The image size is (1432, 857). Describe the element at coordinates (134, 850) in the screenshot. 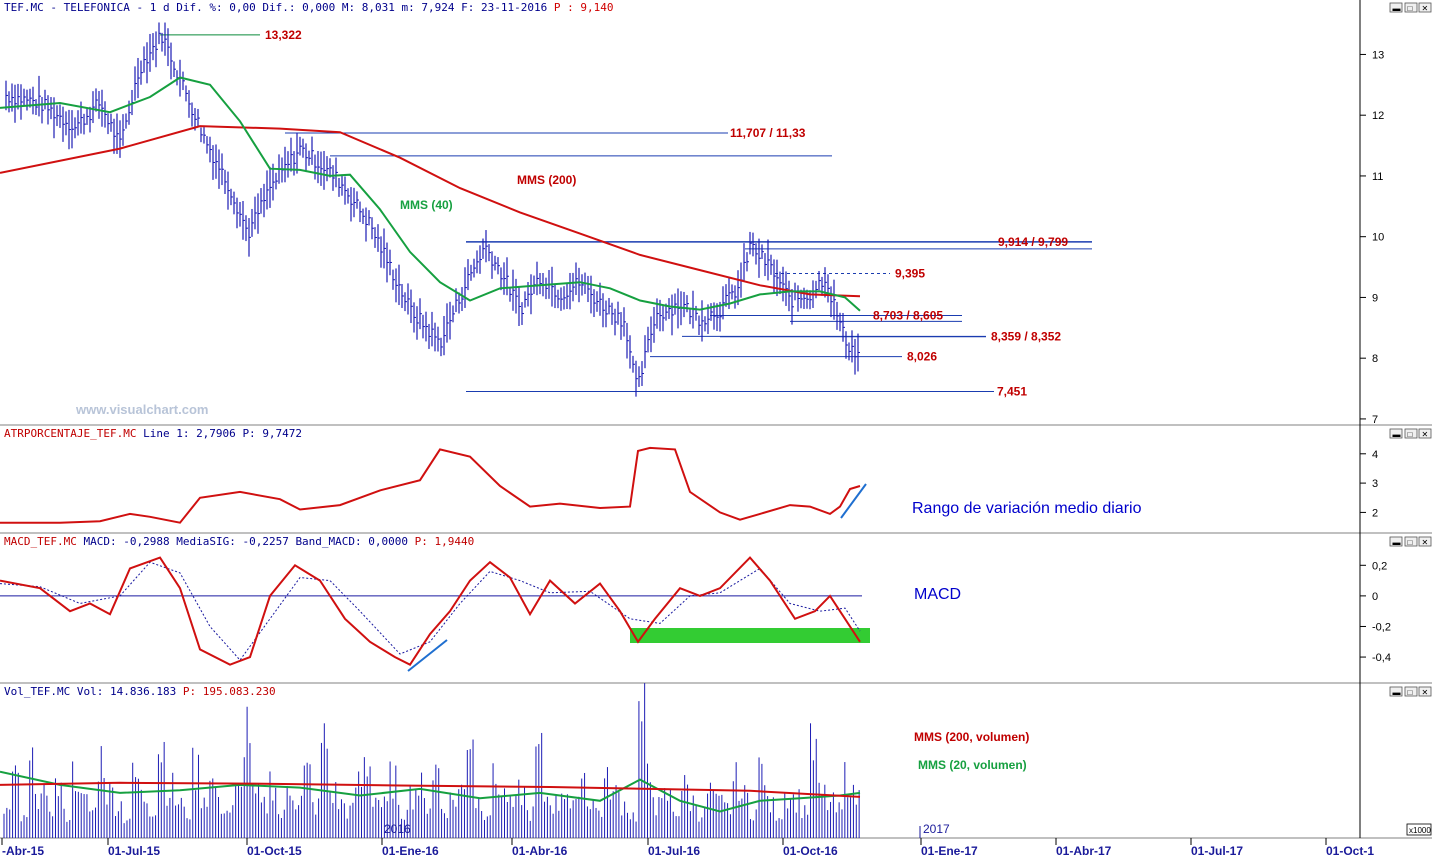

I see `x-tick-label: 01-Jul-15` at that location.